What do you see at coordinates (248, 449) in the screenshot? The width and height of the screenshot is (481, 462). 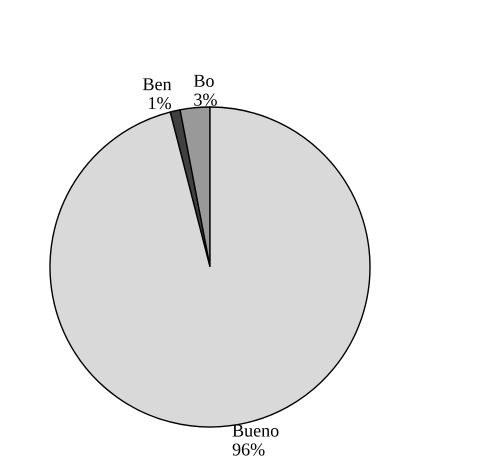 I see `data-label: 96%` at bounding box center [248, 449].